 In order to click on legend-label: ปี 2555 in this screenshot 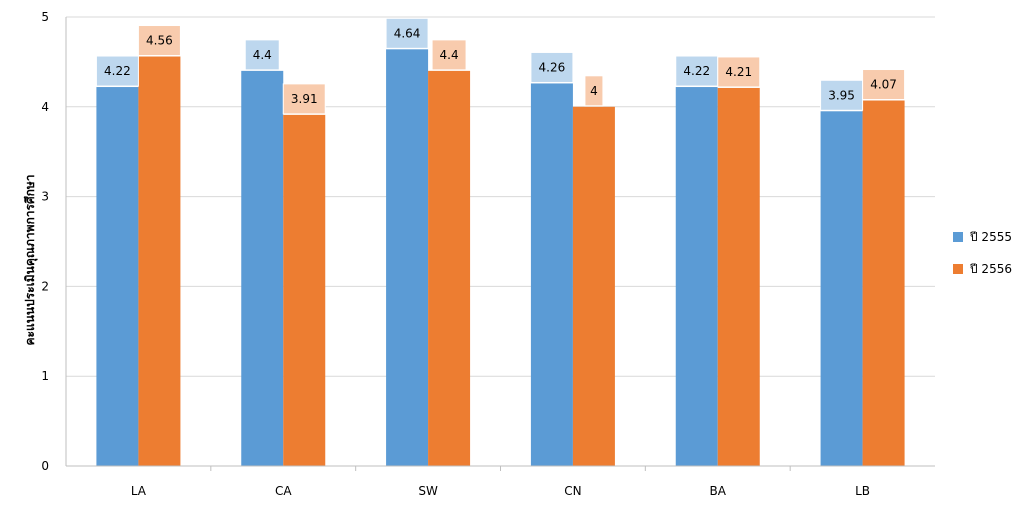, I will do `click(990, 237)`.